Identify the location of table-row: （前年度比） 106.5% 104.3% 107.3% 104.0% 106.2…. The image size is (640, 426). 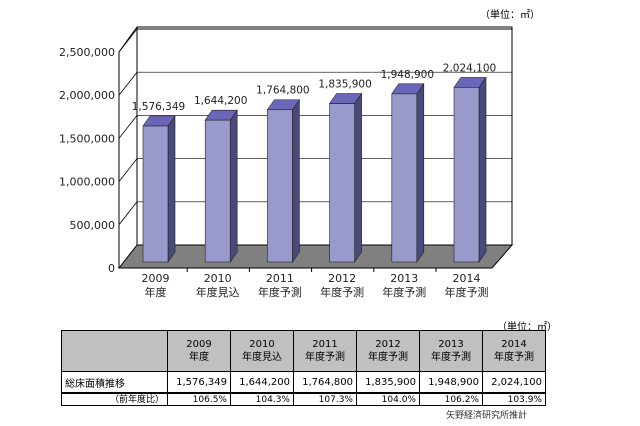
(303, 399).